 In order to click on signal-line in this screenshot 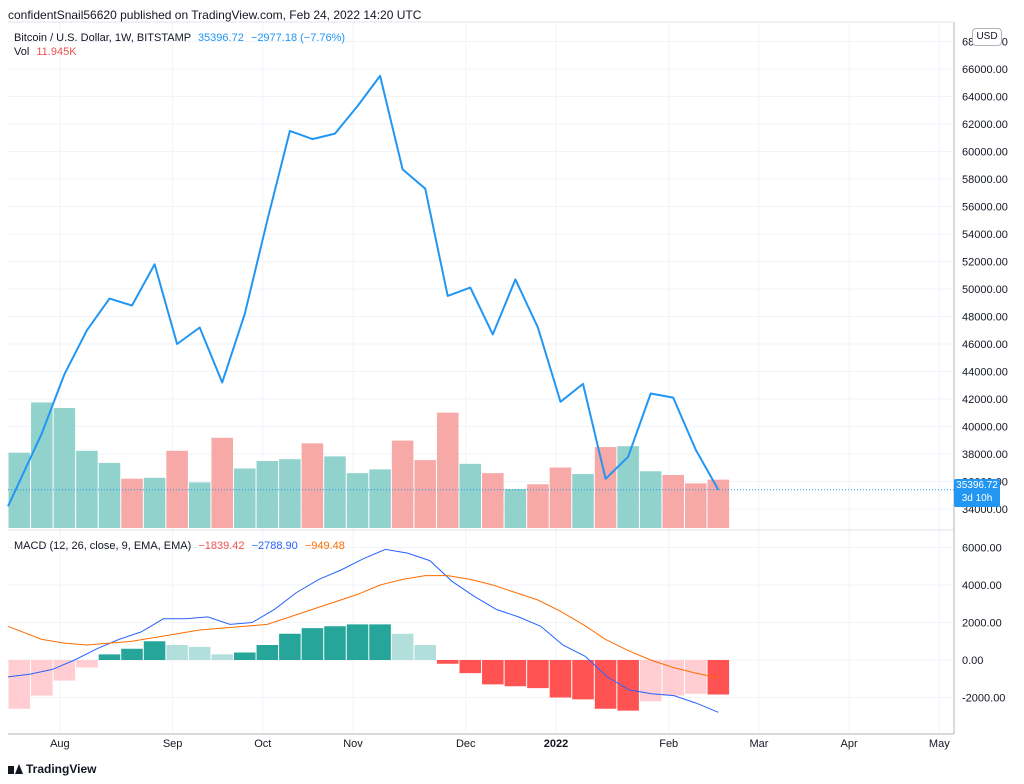, I will do `click(363, 627)`.